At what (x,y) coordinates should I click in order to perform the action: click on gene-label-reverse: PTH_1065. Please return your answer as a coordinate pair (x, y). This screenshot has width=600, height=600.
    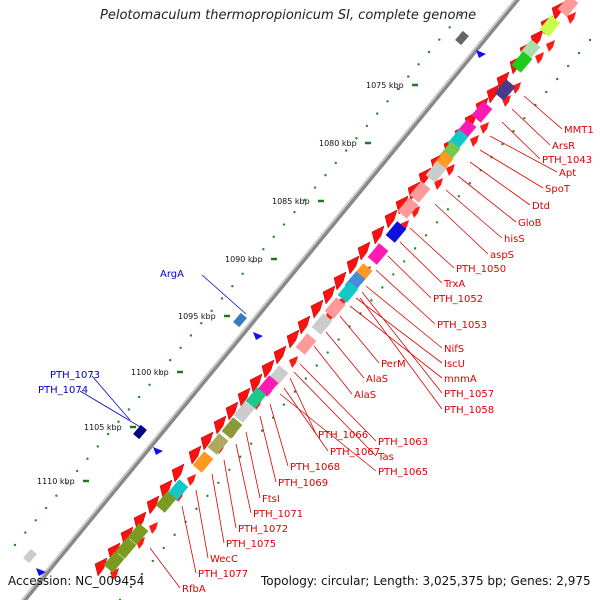
    Looking at the image, I should click on (403, 472).